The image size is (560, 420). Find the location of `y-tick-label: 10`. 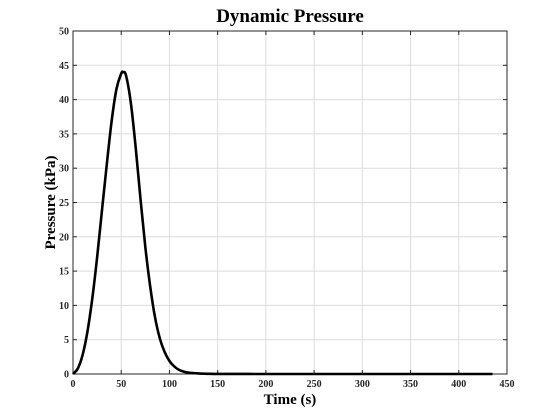

y-tick-label: 10 is located at coordinates (64, 306).